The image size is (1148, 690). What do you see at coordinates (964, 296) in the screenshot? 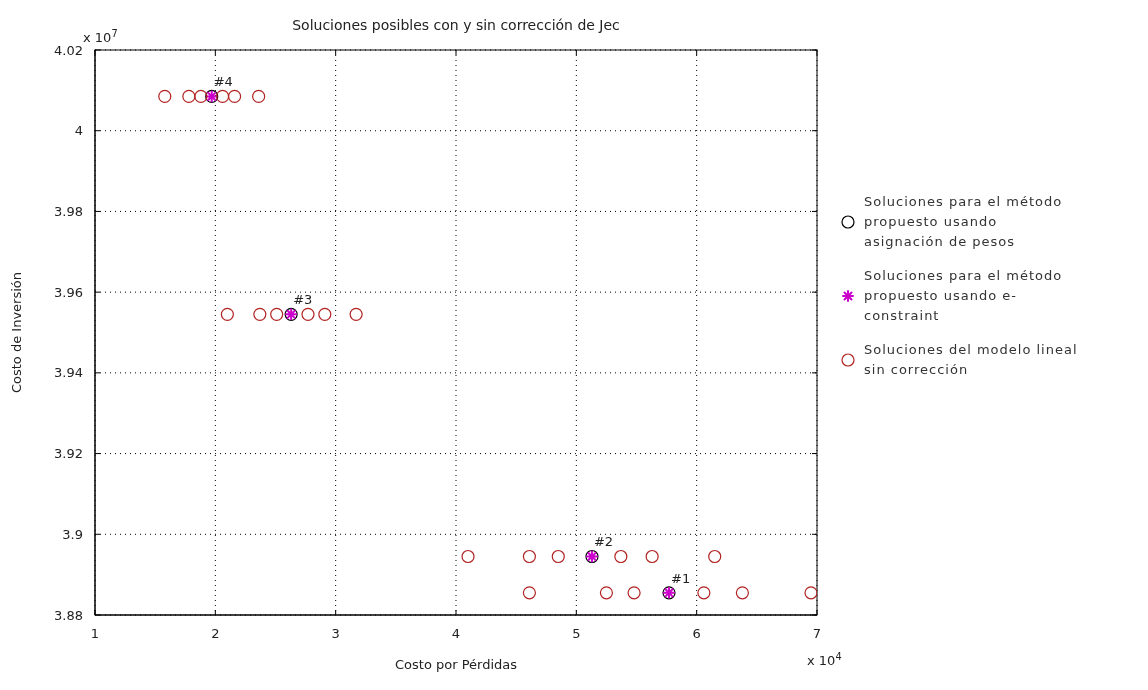
I see `legend-label: Soluciones para el método propuesto usando e-constraint` at bounding box center [964, 296].